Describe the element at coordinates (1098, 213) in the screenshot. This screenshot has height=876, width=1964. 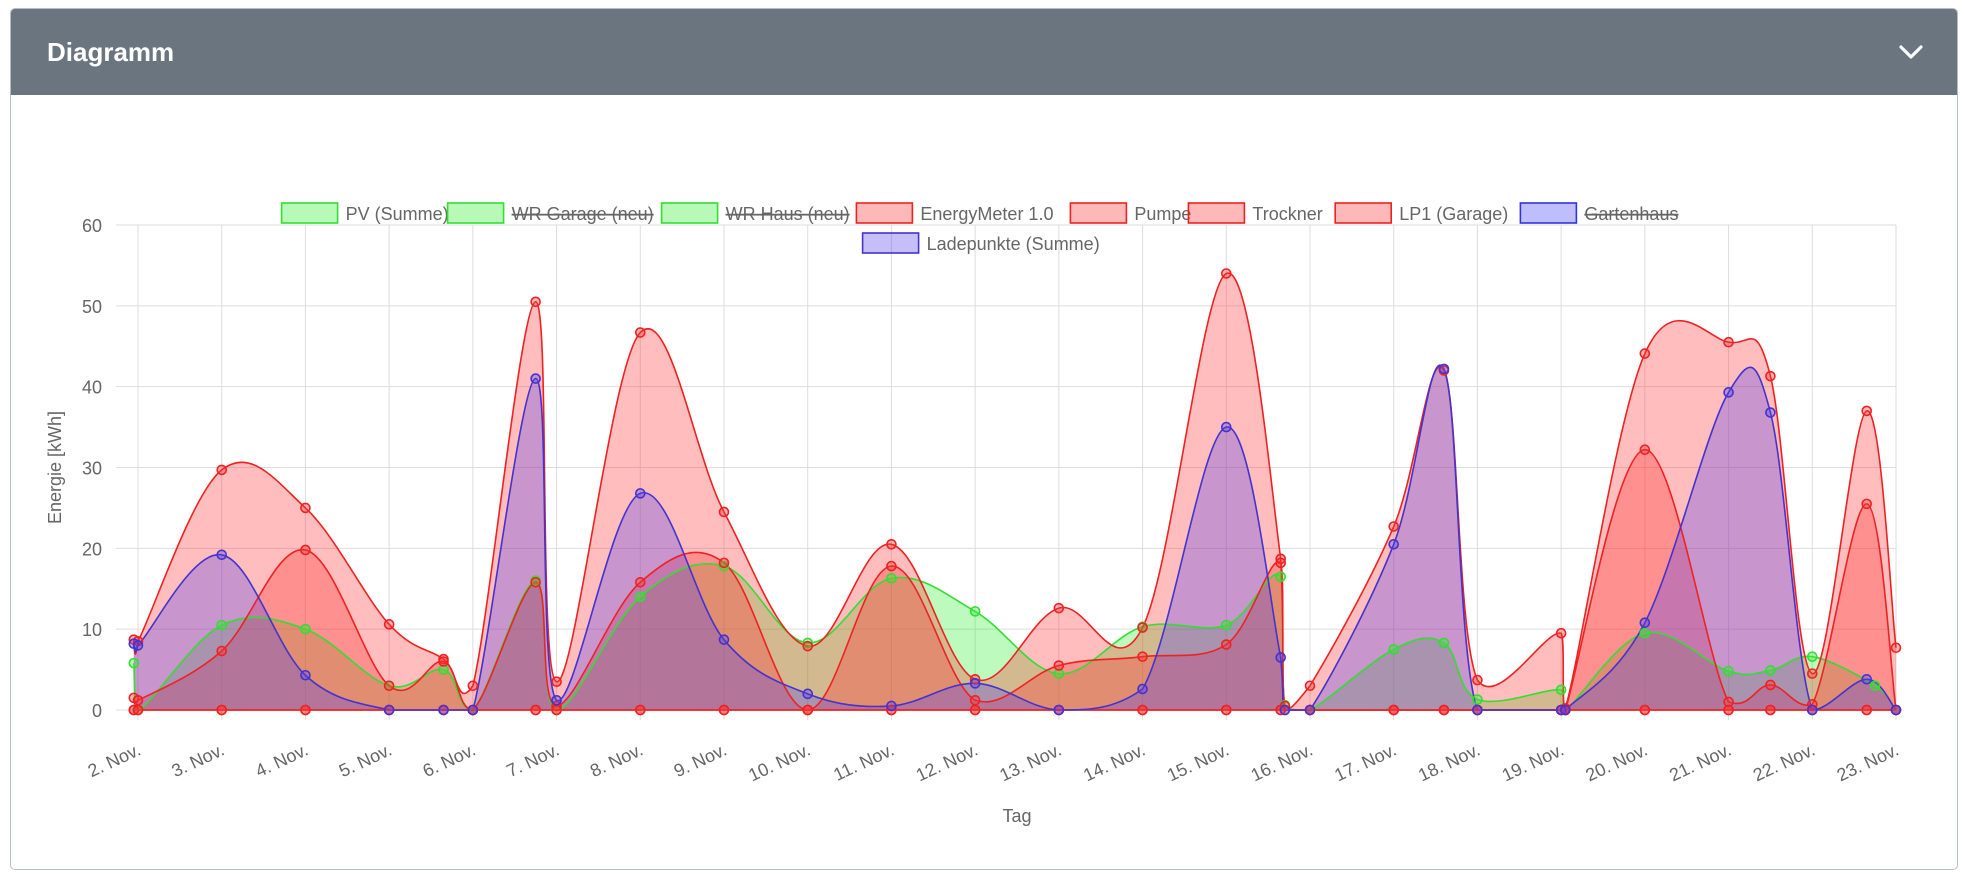
I see `legend-swatch-pumpe` at that location.